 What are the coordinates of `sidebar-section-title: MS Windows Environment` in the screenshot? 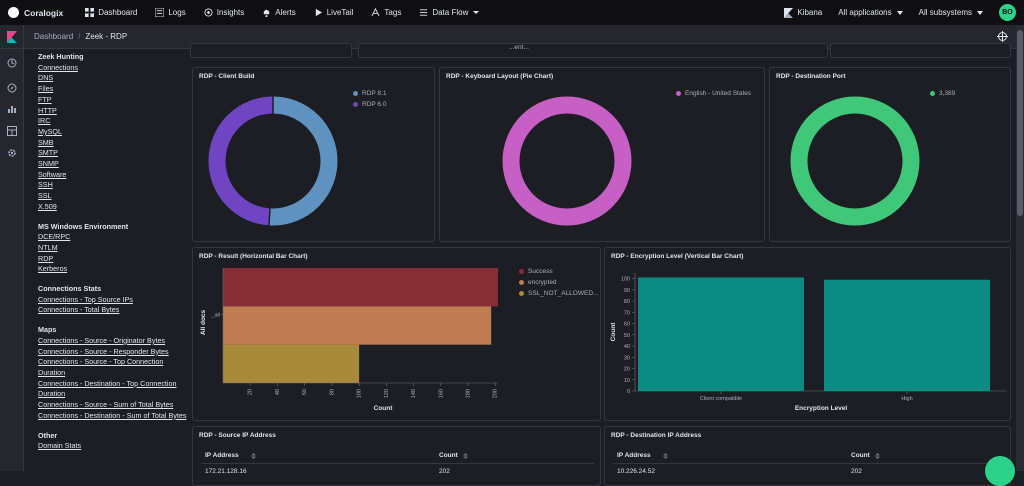 It's located at (83, 226).